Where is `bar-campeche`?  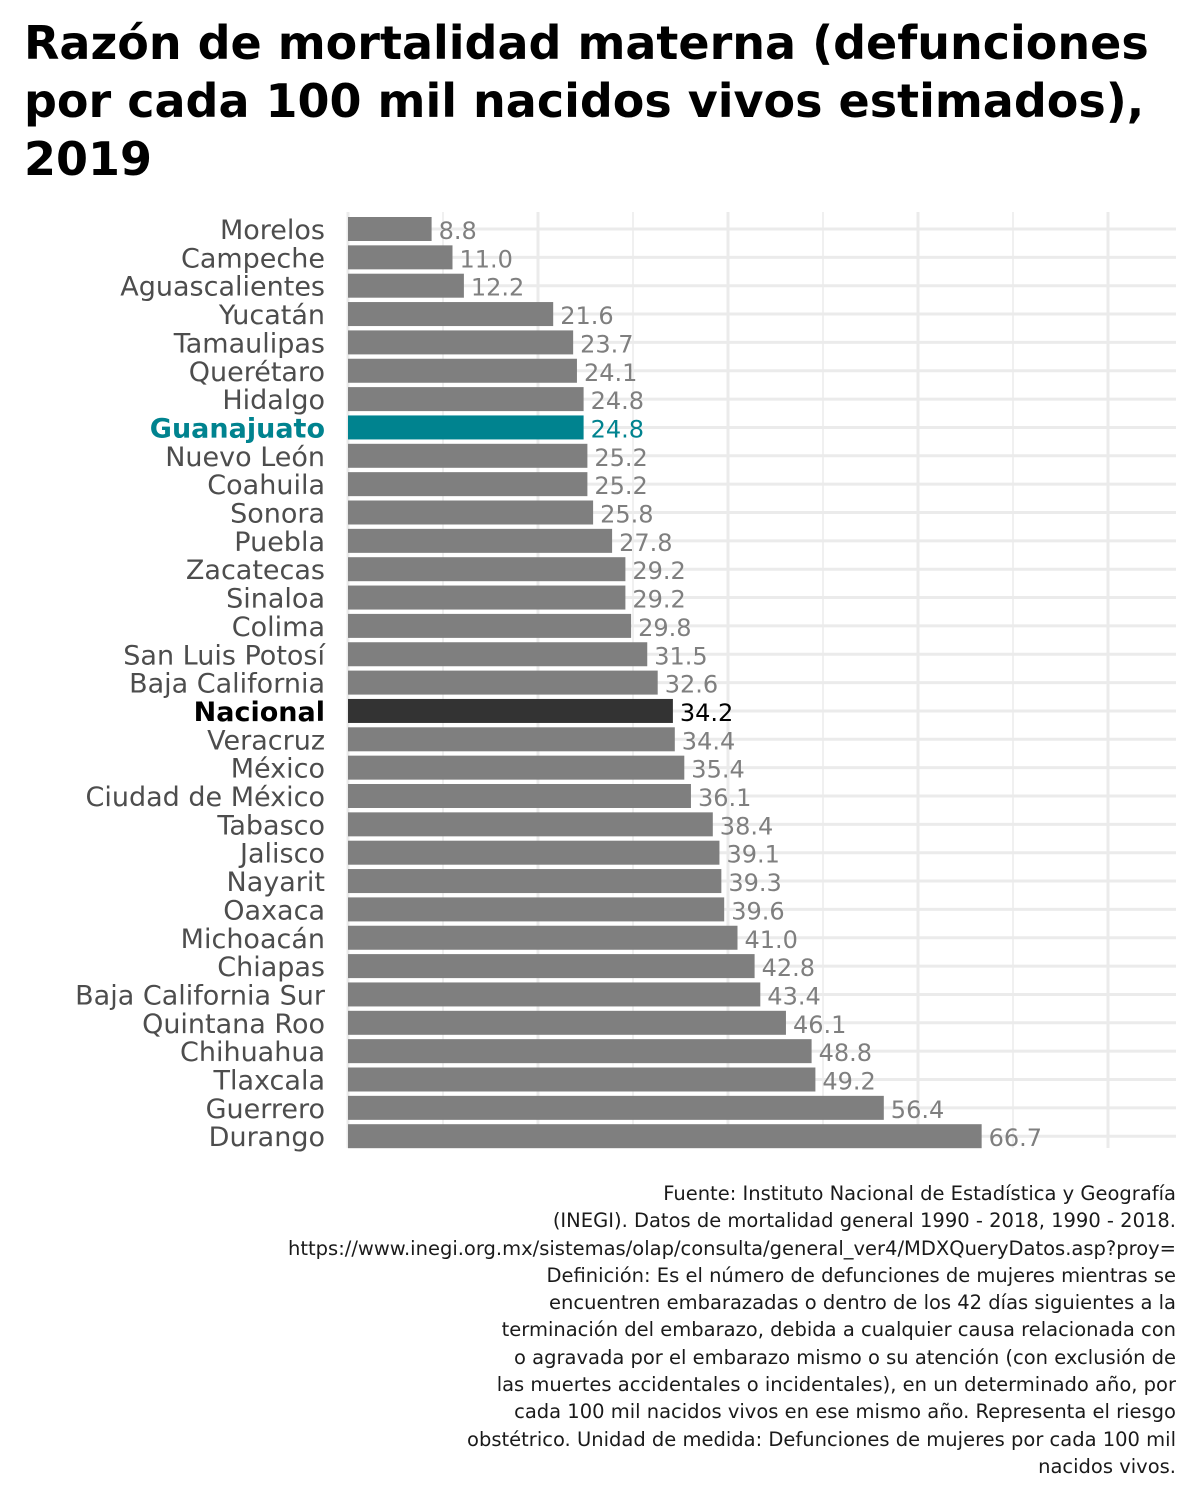
bar-campeche is located at coordinates (400, 257).